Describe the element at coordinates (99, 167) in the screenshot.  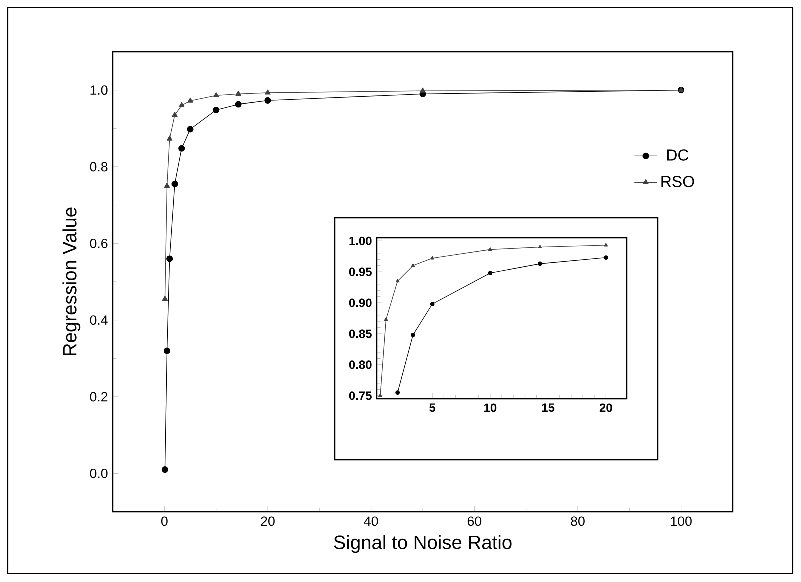
I see `y-tick-label: 0.8` at that location.